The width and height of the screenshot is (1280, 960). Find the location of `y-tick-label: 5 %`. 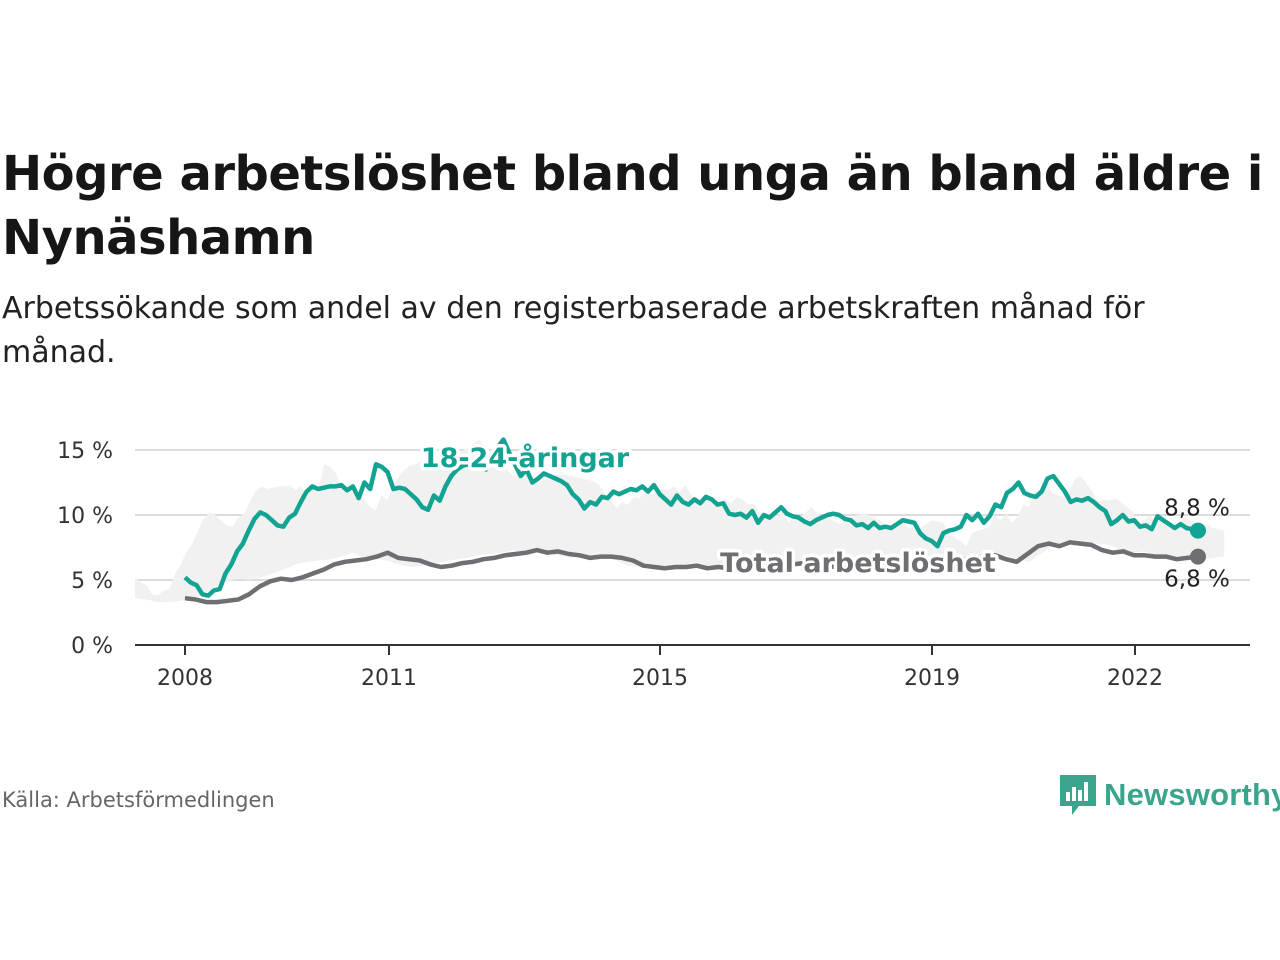

y-tick-label: 5 % is located at coordinates (92, 581).